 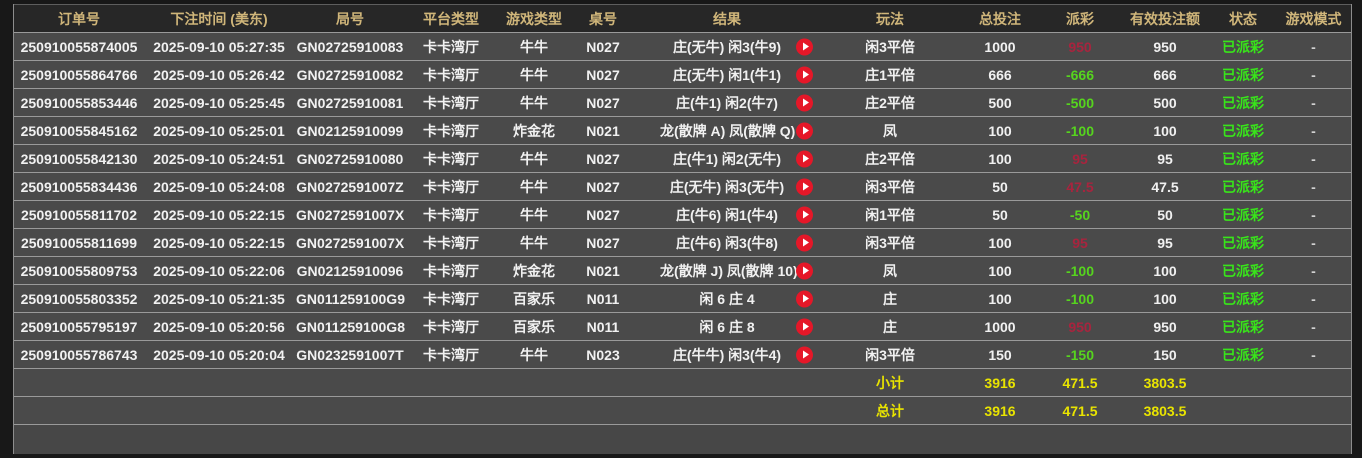 I want to click on cell-result: 龙(散牌 A) 凤(散牌 Q), so click(x=727, y=130).